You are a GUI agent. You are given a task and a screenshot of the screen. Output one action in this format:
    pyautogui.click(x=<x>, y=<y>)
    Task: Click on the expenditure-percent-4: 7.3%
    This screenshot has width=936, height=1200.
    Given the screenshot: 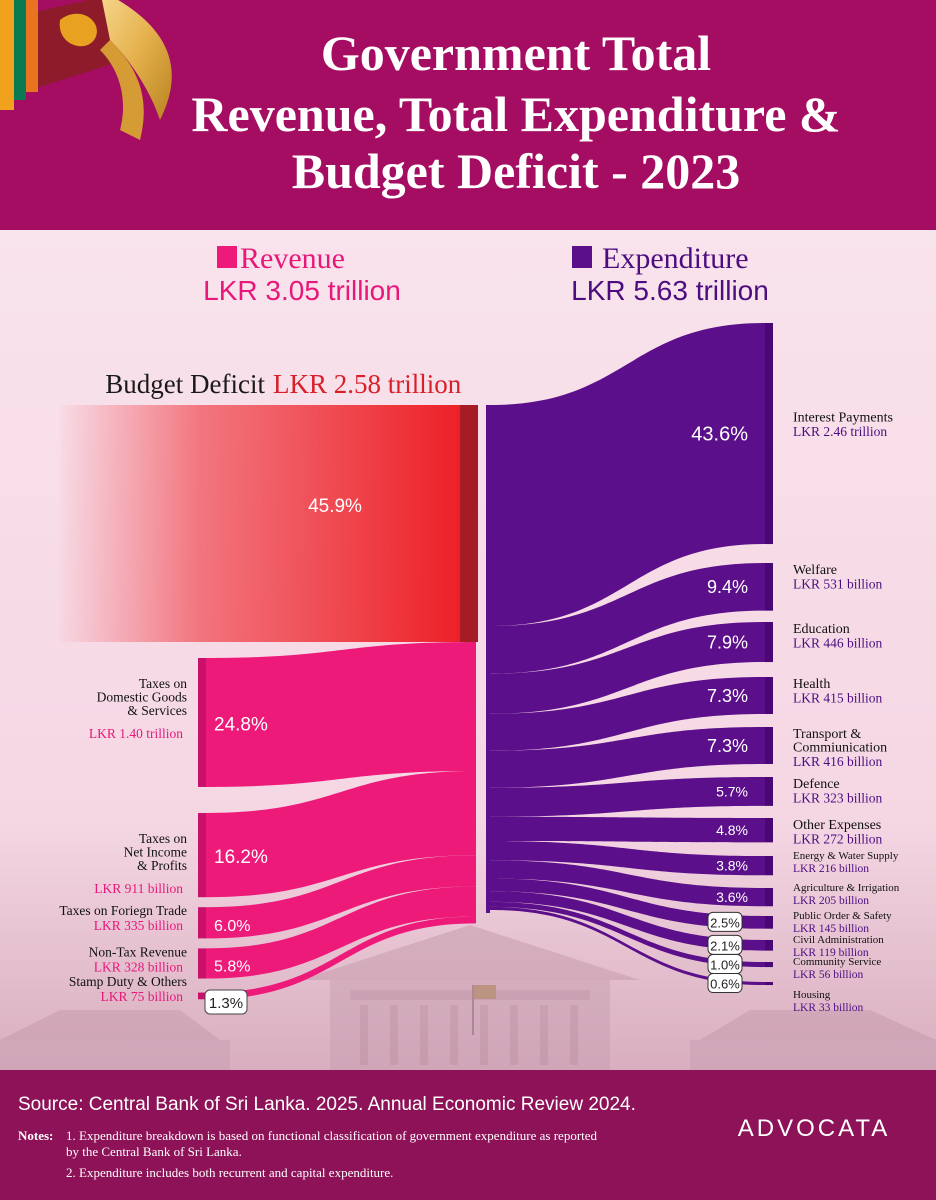 What is the action you would take?
    pyautogui.click(x=727, y=746)
    